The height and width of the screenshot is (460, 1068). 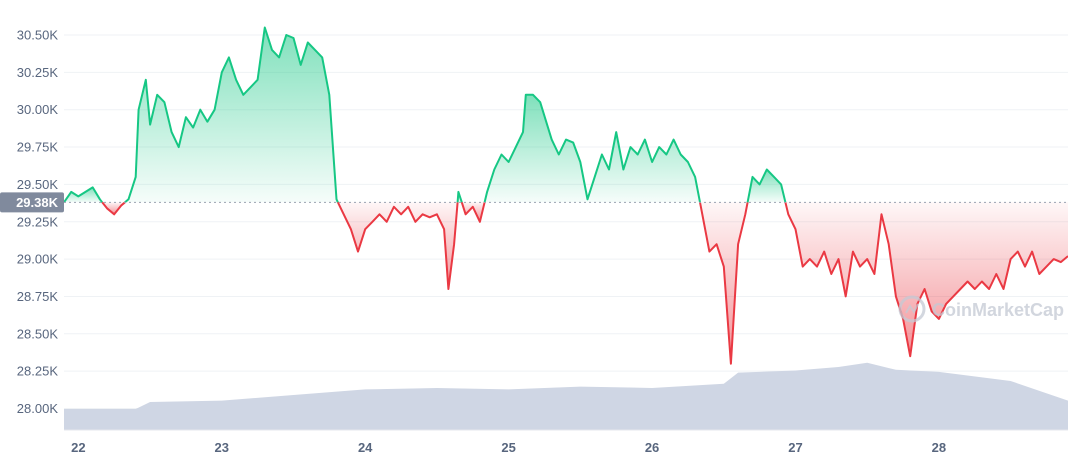 What do you see at coordinates (38, 408) in the screenshot?
I see `y-tick-label: 28.00K` at bounding box center [38, 408].